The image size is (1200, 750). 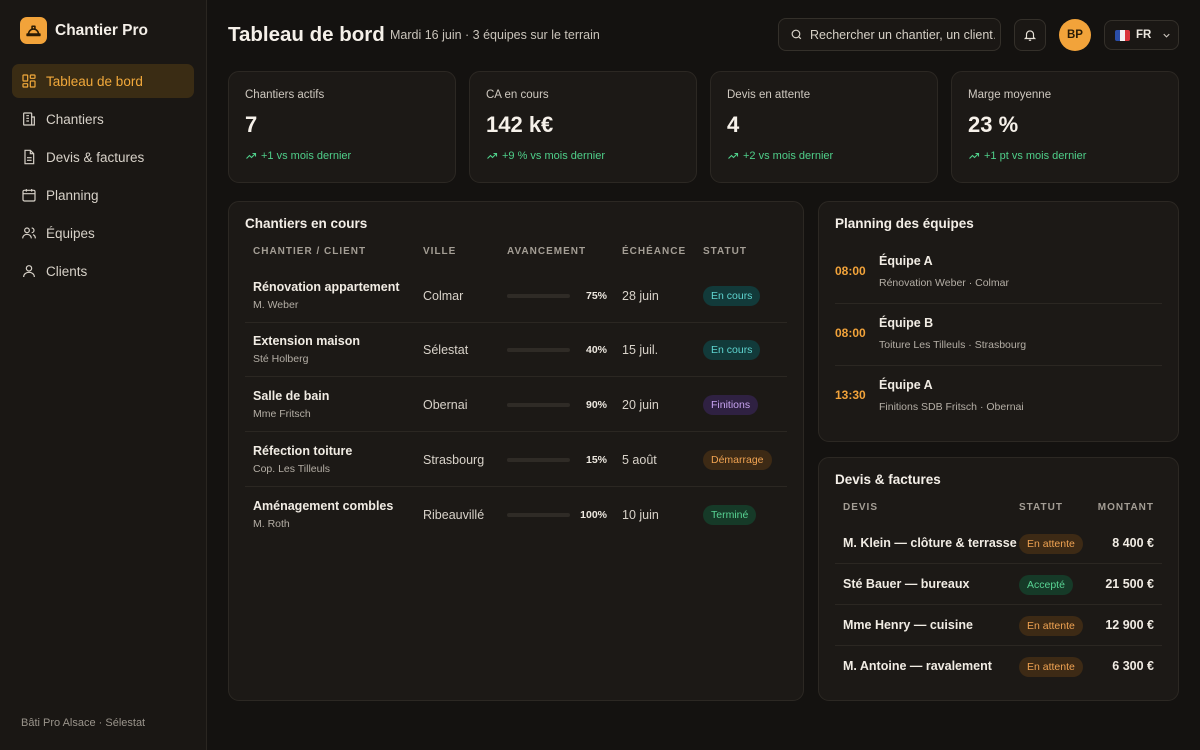 What do you see at coordinates (276, 305) in the screenshot?
I see `chantier-client: M. Weber` at bounding box center [276, 305].